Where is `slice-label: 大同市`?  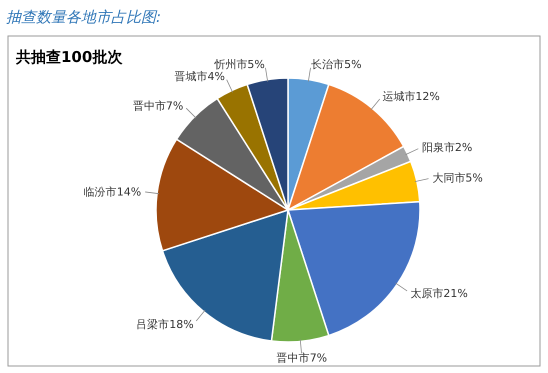
slice-label: 大同市 is located at coordinates (449, 178).